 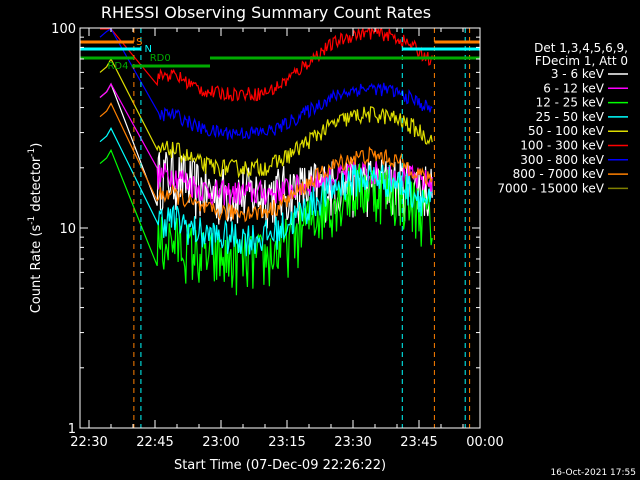 I want to click on legend-label: 800 - 7000 keV, so click(x=559, y=174).